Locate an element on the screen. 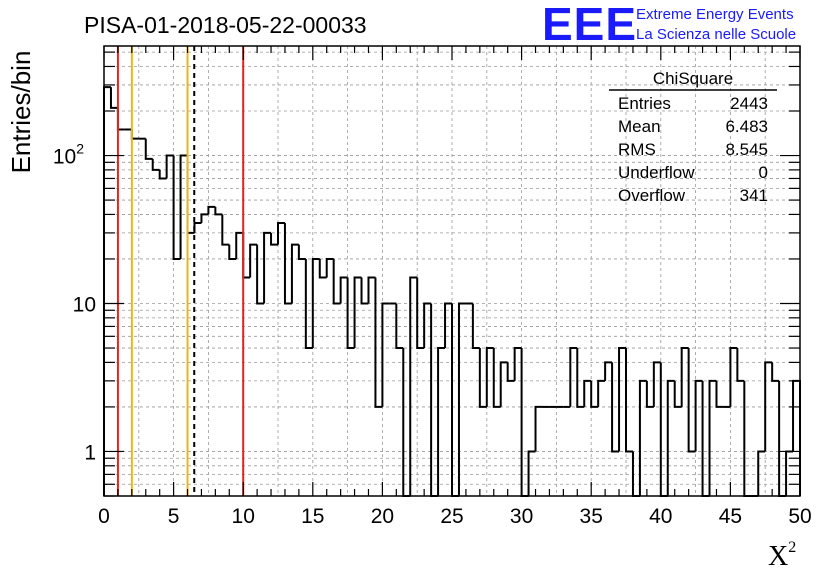  logo-line-2: La Scienza nelle Scuole is located at coordinates (716, 34).